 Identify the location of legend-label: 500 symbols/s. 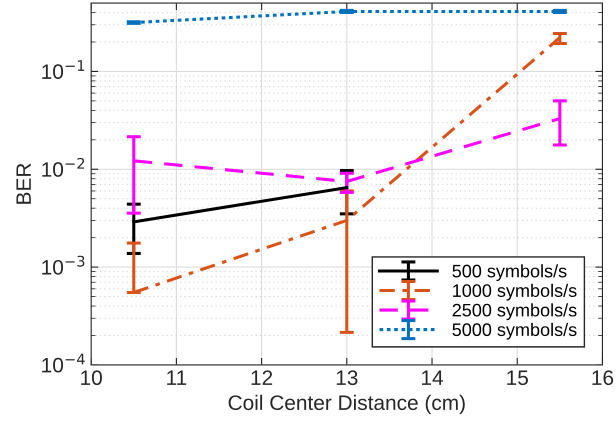
(509, 273).